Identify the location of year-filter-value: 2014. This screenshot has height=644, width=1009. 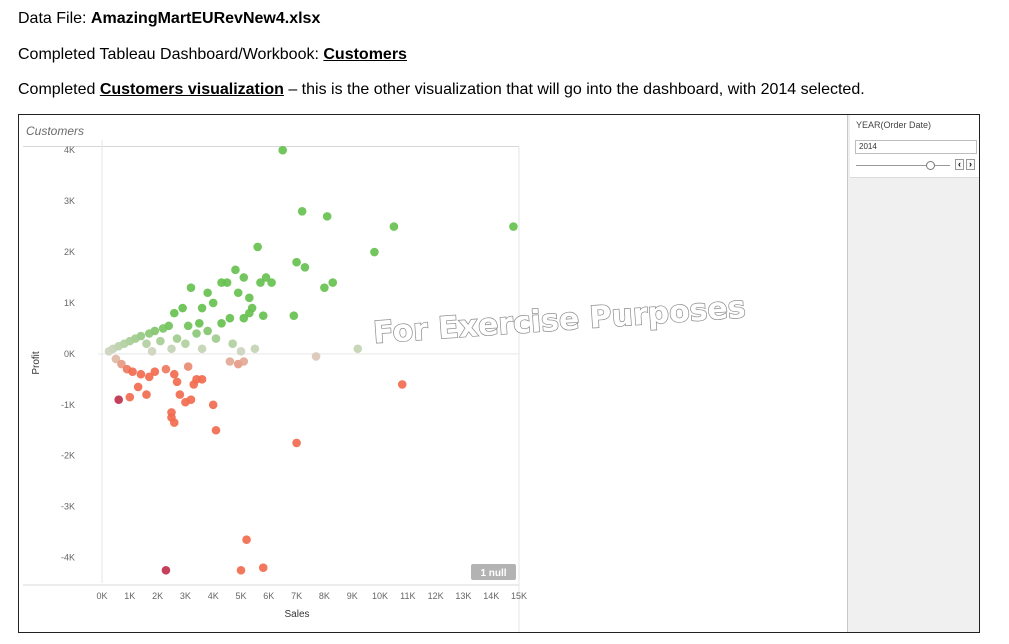
(916, 147).